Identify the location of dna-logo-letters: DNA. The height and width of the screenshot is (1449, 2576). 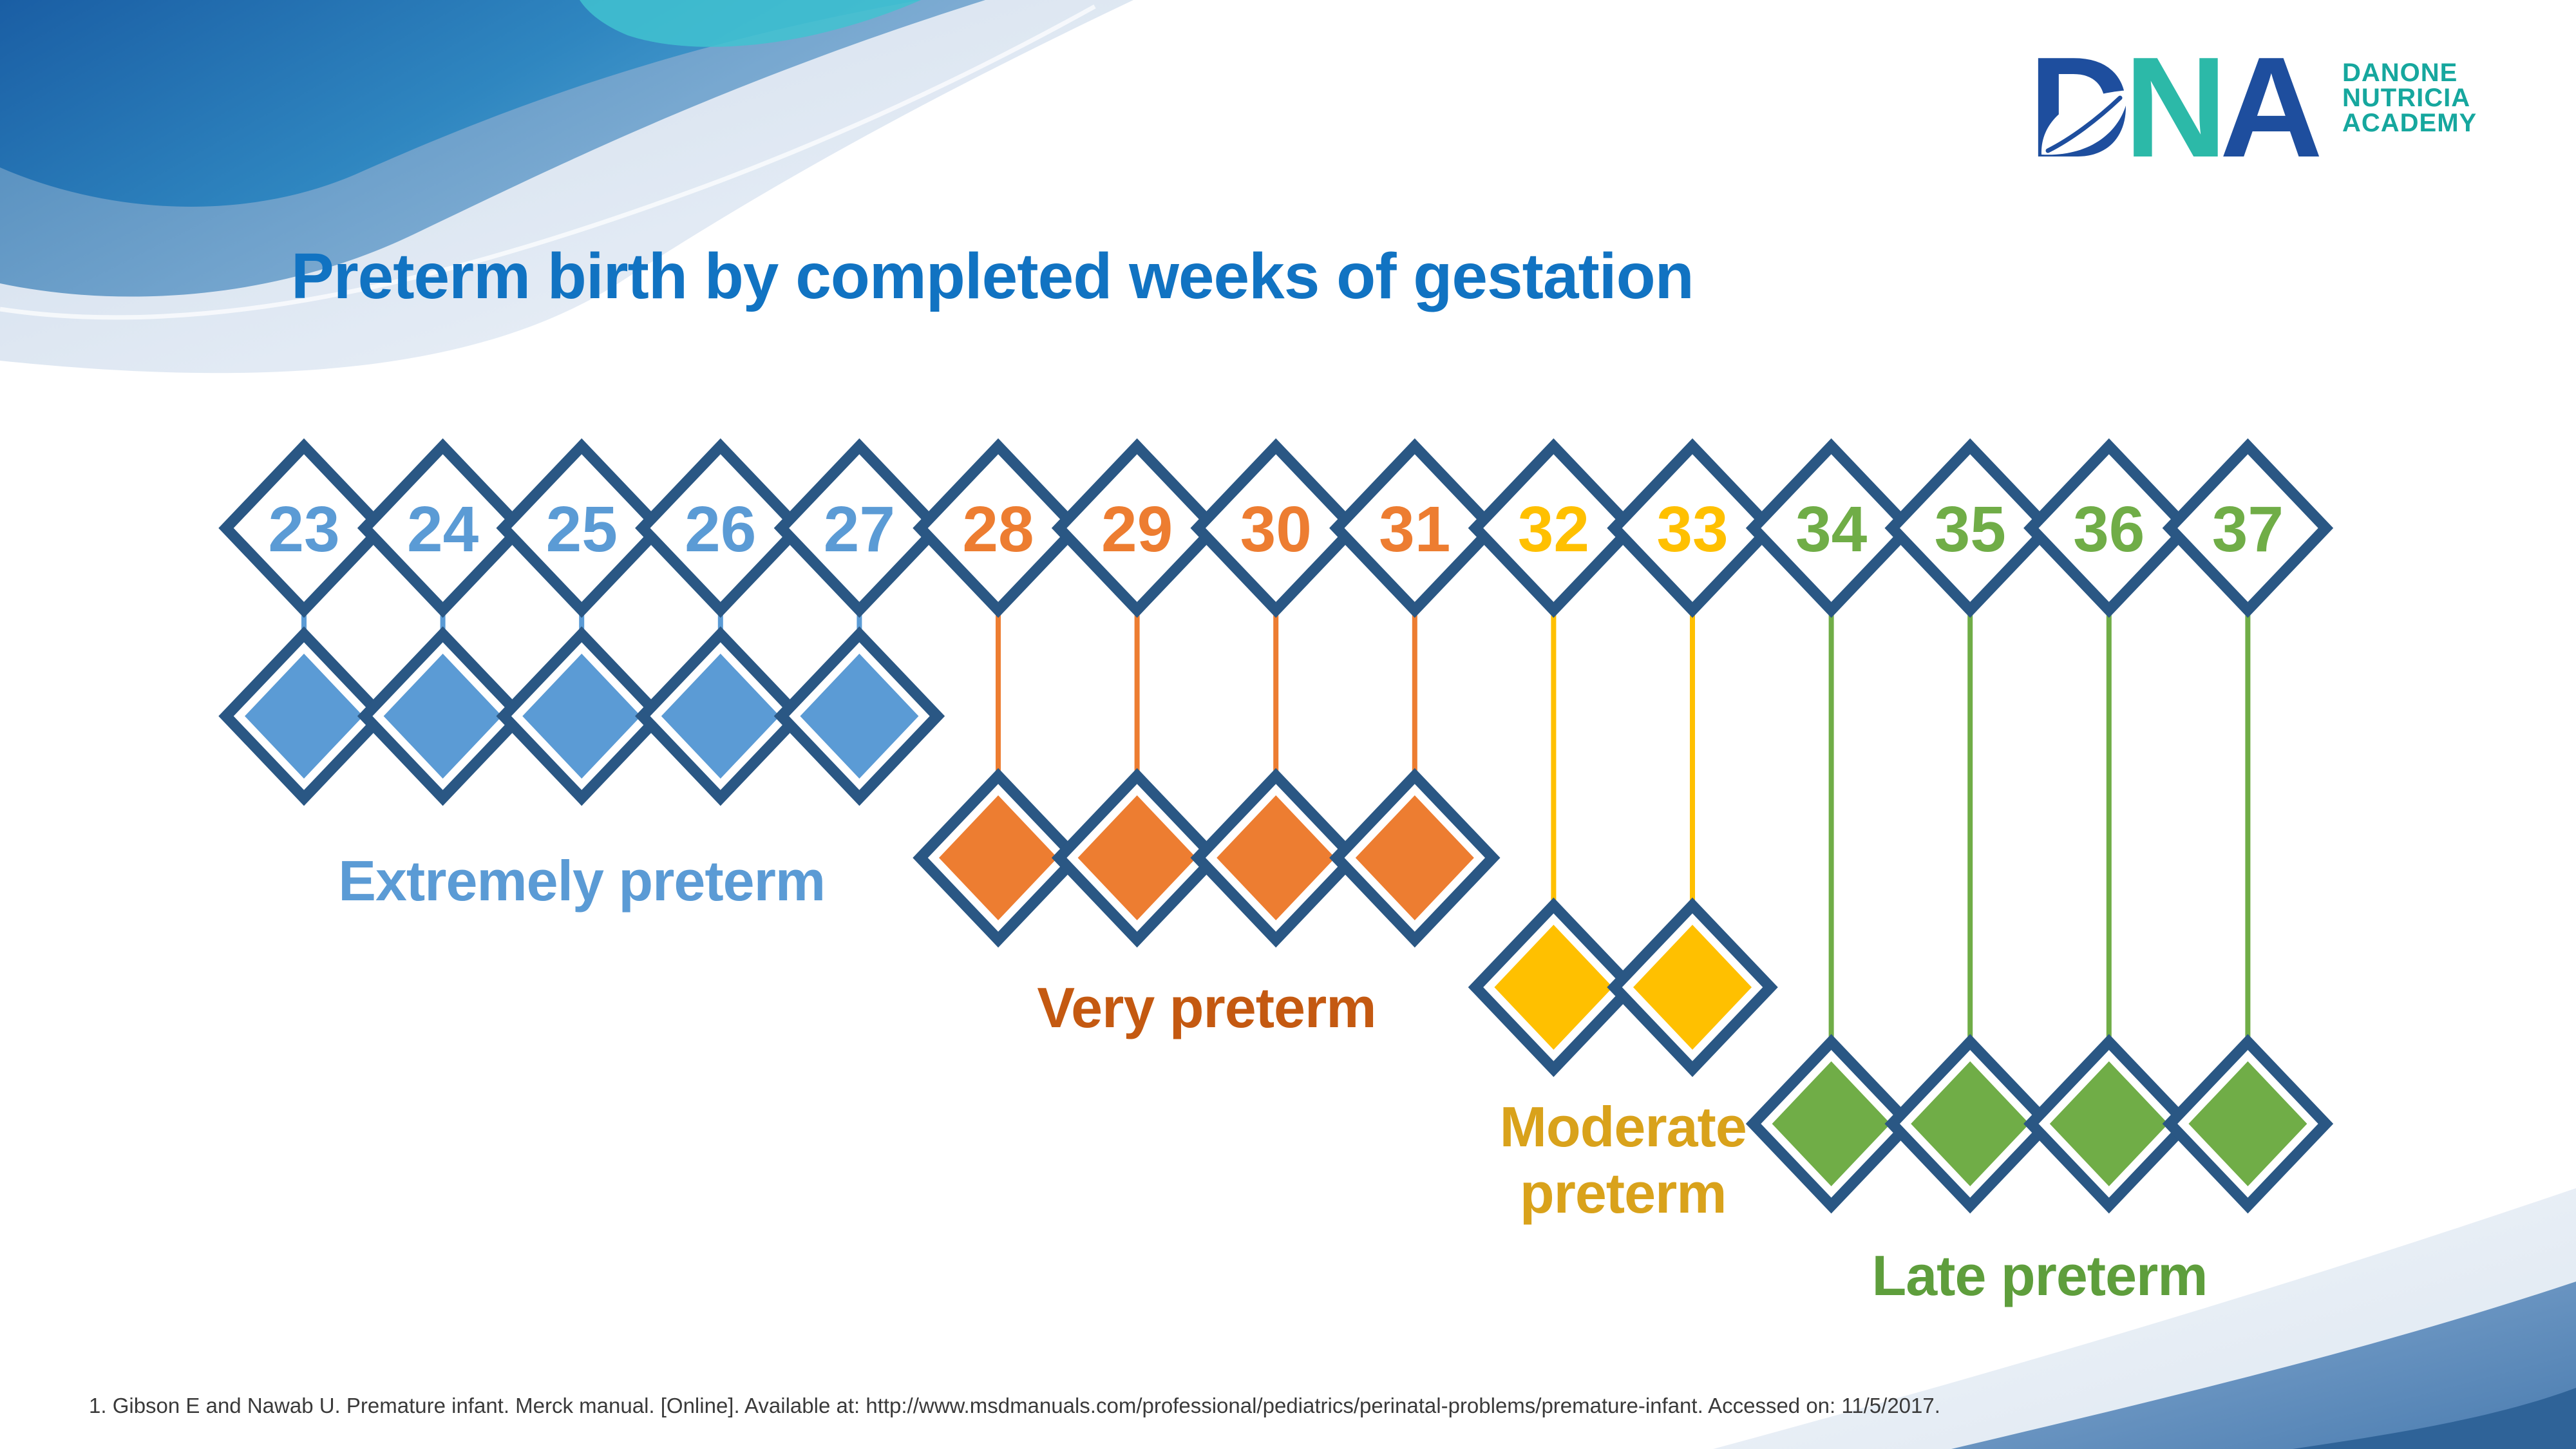
(2176, 108).